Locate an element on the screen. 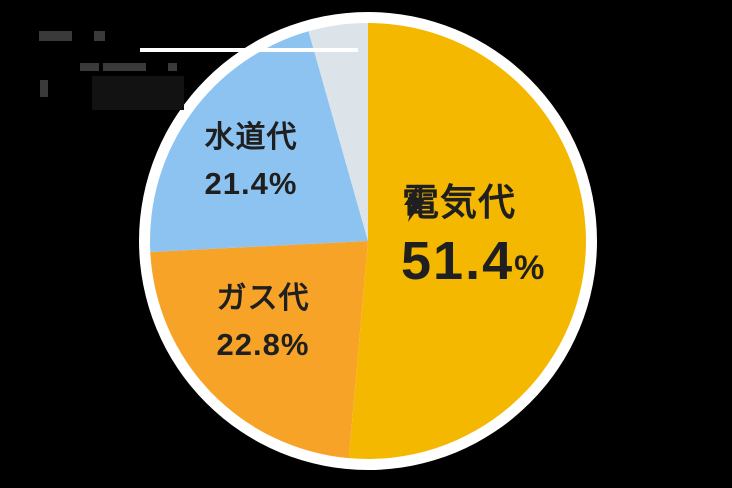 This screenshot has height=488, width=732. pie-slice-other is located at coordinates (338, 132).